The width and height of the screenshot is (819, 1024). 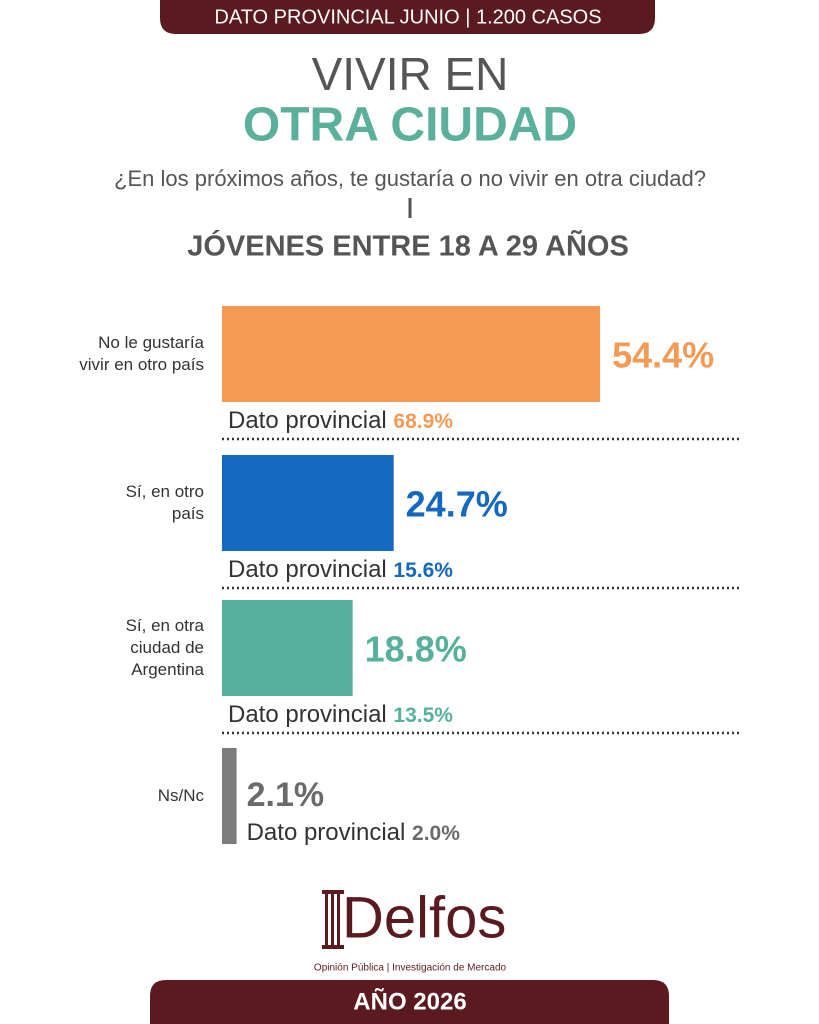 What do you see at coordinates (424, 917) in the screenshot?
I see `brand: Delfos` at bounding box center [424, 917].